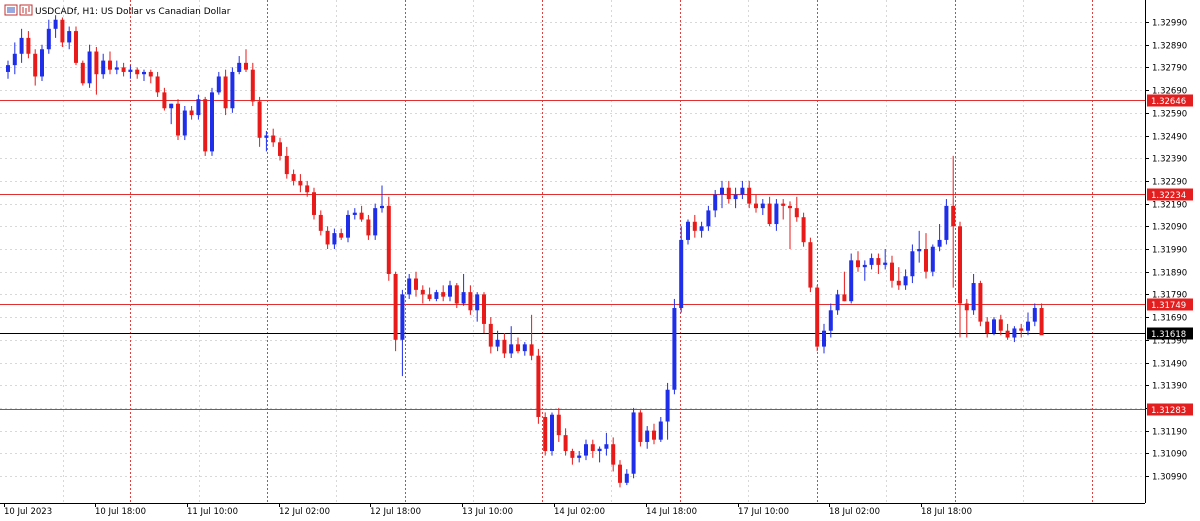 Image resolution: width=1200 pixels, height=521 pixels. Describe the element at coordinates (11, 10) in the screenshot. I see `chart-menu-icon` at that location.